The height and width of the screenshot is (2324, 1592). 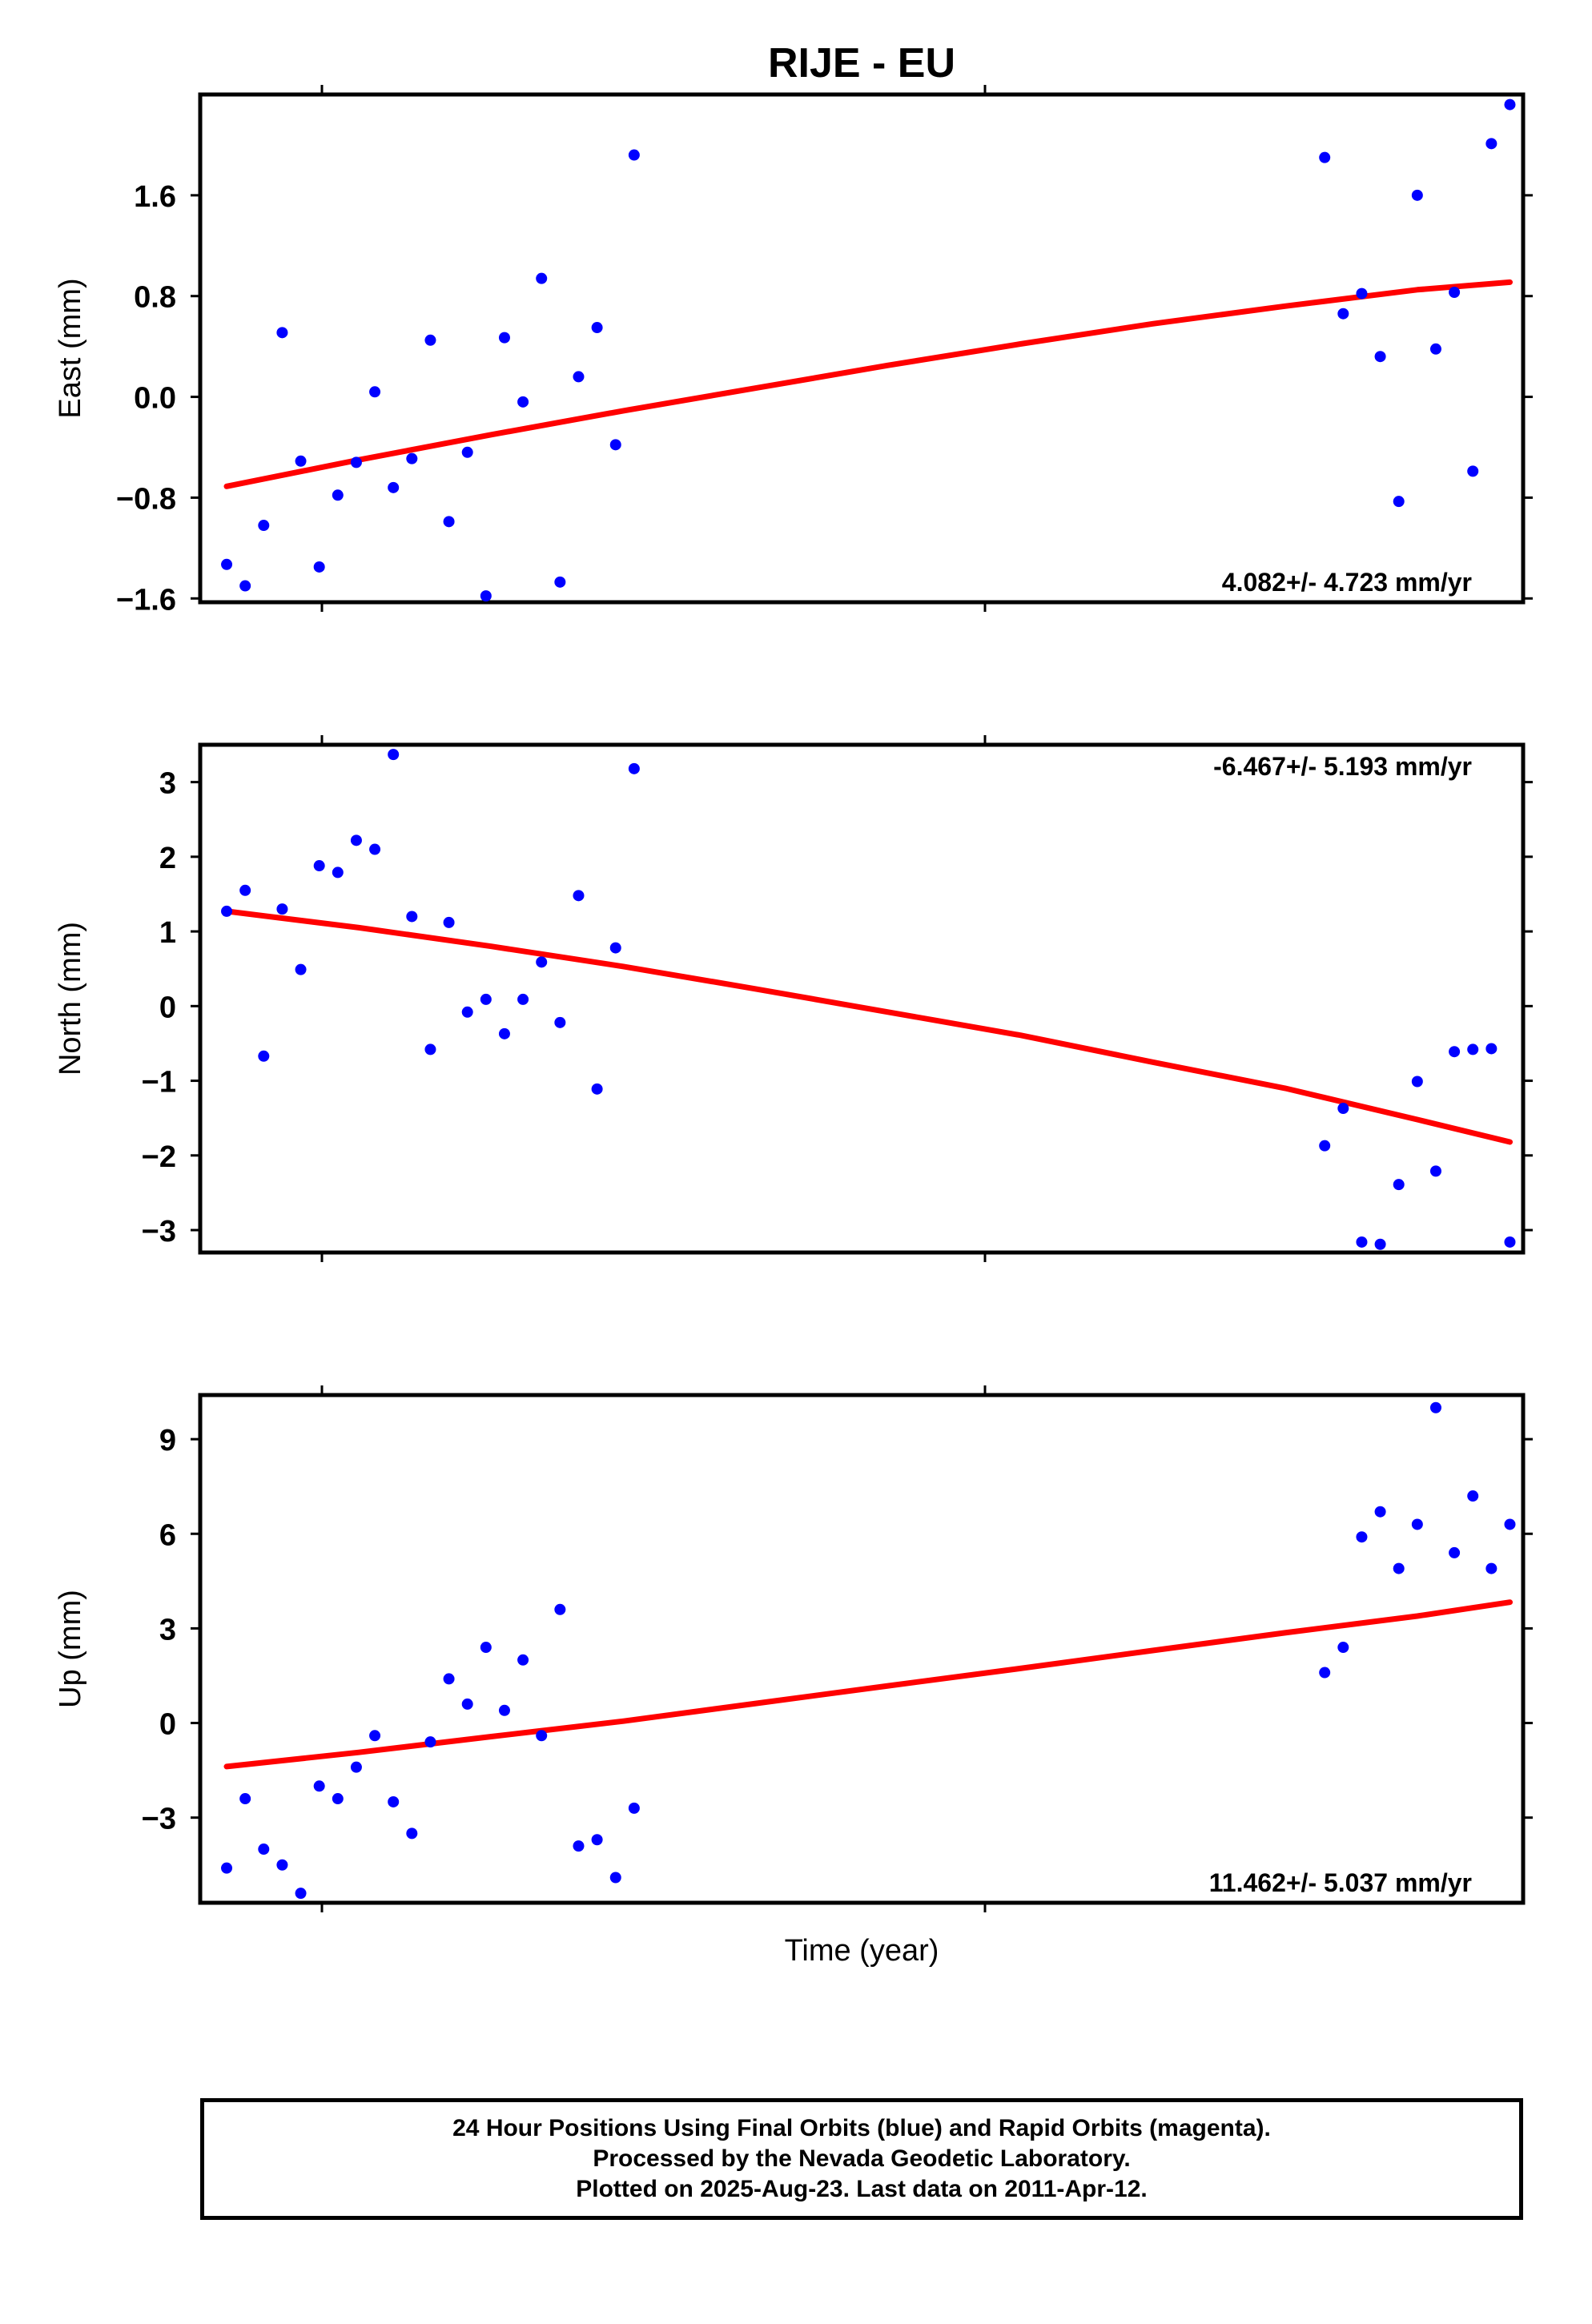 I want to click on east-ytick-label: 0.8, so click(x=155, y=298).